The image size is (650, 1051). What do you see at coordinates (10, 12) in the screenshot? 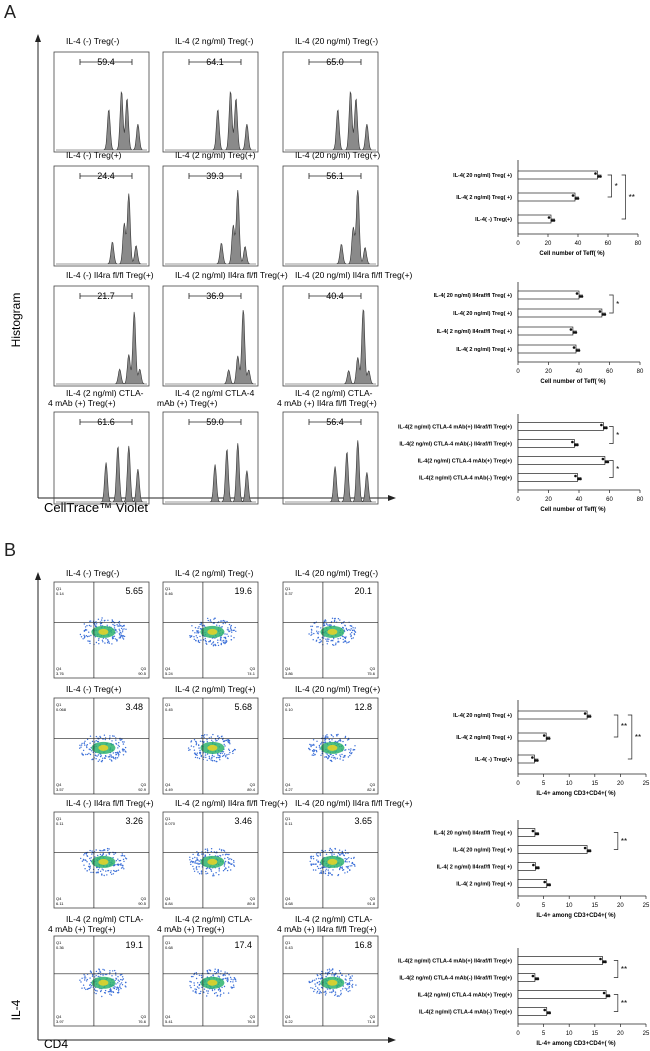
I see `panel-letter-a: A` at bounding box center [10, 12].